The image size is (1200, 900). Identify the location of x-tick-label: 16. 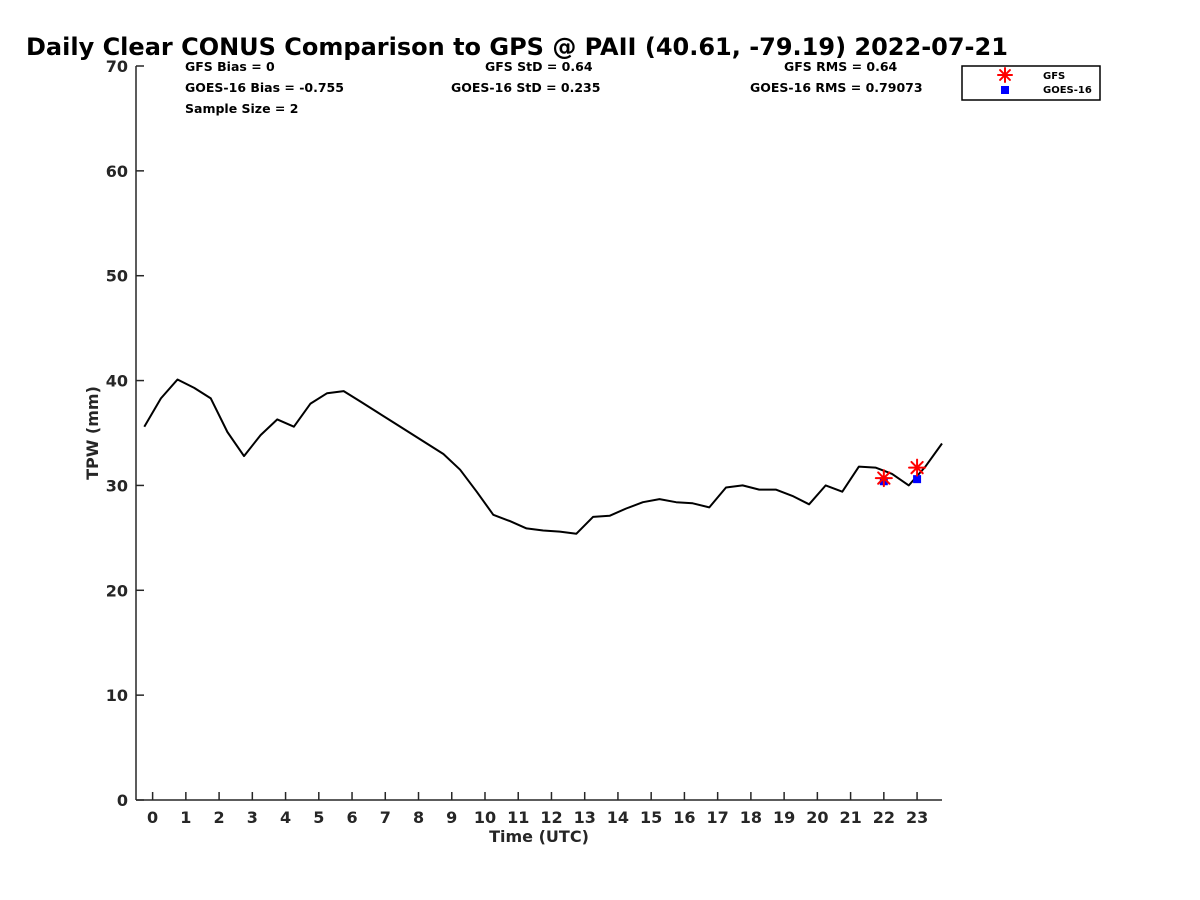
(684, 817).